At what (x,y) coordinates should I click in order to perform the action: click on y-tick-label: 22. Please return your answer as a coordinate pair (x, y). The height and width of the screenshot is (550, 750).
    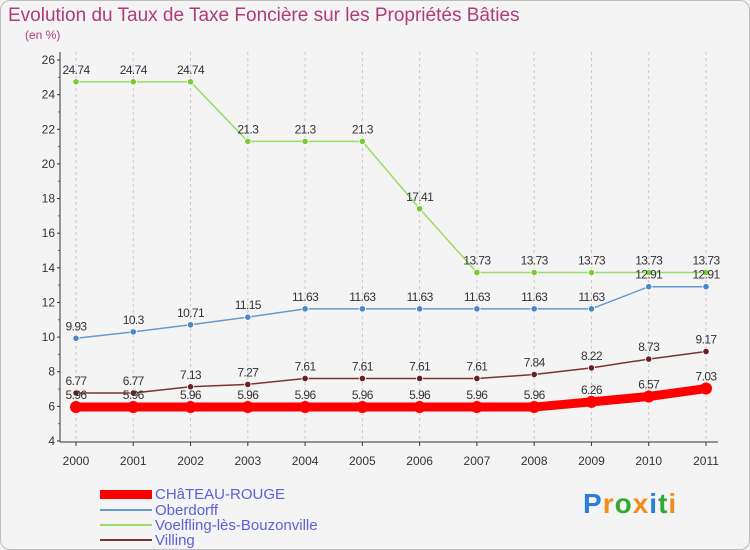
    Looking at the image, I should click on (49, 129).